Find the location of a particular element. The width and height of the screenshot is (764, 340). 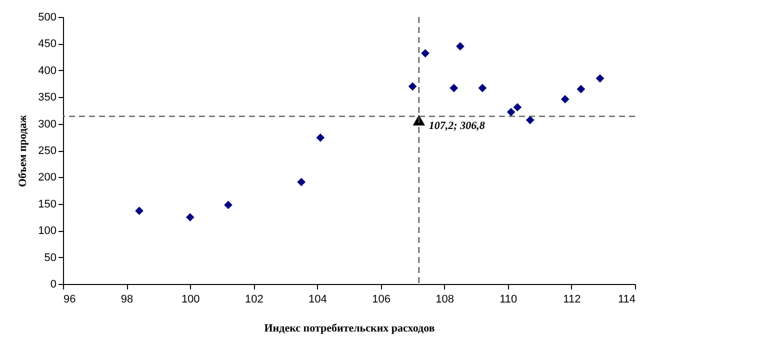

annotation: 107,2; 306,8 is located at coordinates (457, 126).